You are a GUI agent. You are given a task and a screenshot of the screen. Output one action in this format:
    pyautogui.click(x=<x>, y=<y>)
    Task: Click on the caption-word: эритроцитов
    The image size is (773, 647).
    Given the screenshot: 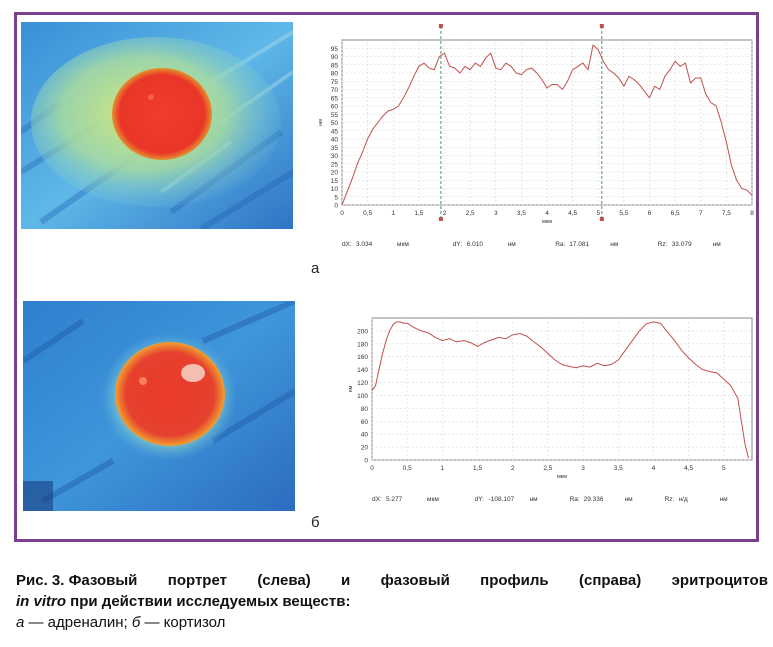 What is the action you would take?
    pyautogui.click(x=719, y=580)
    